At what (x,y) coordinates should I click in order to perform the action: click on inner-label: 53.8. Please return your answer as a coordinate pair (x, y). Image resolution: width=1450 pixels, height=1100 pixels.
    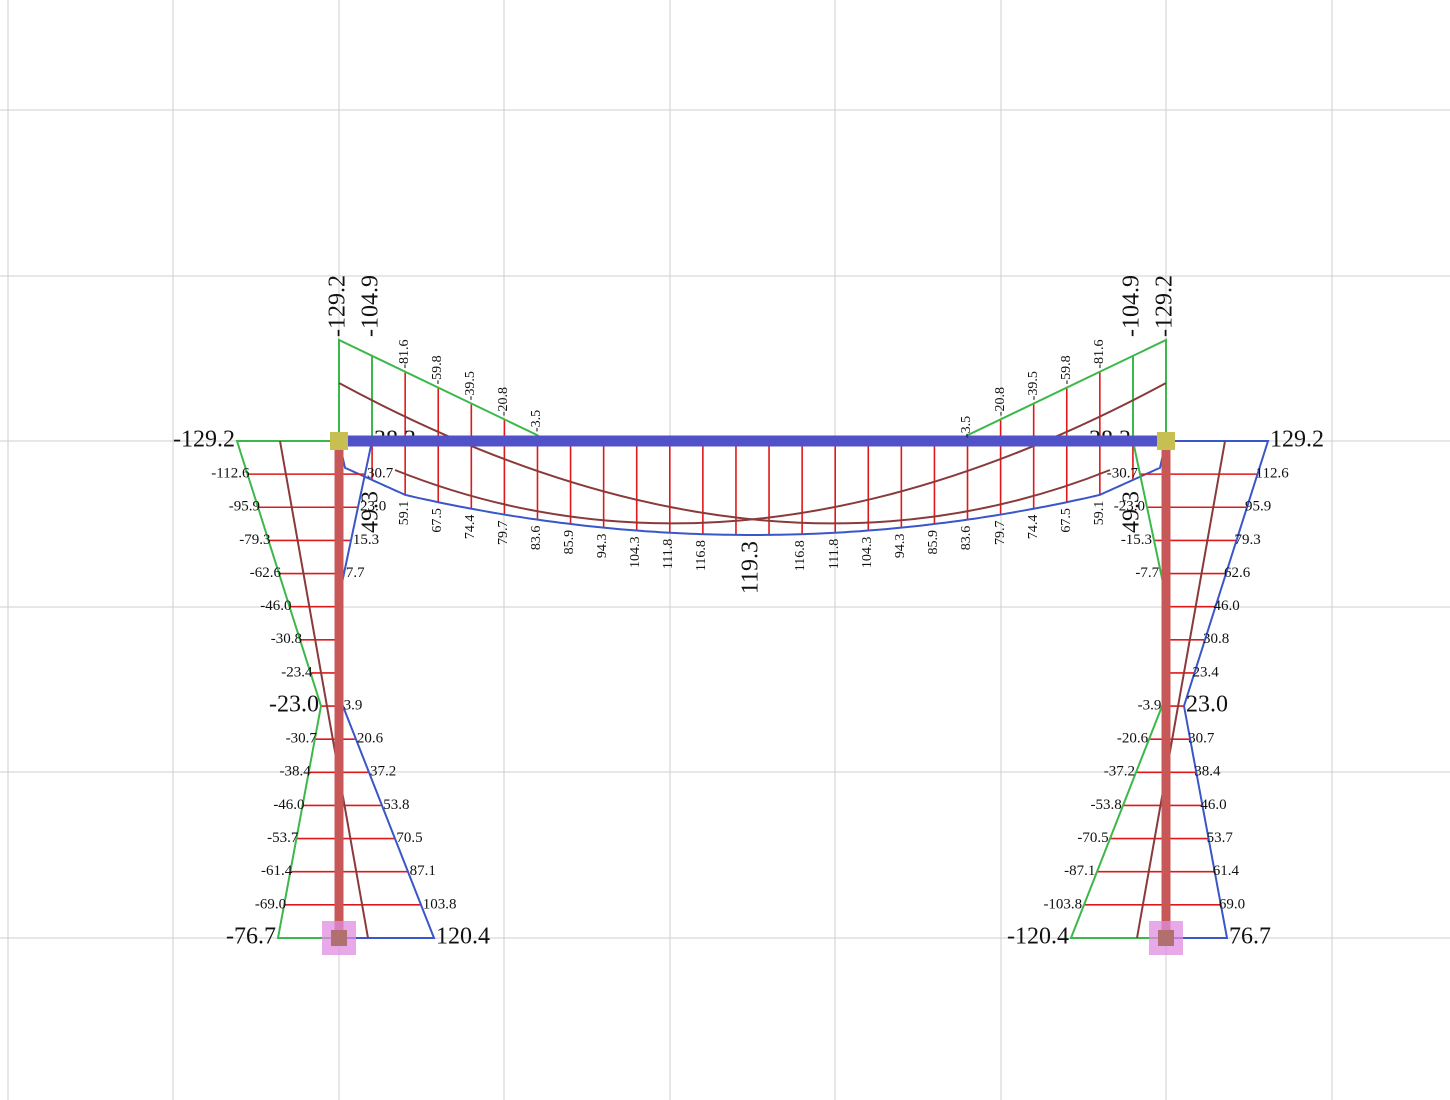
    Looking at the image, I should click on (396, 805).